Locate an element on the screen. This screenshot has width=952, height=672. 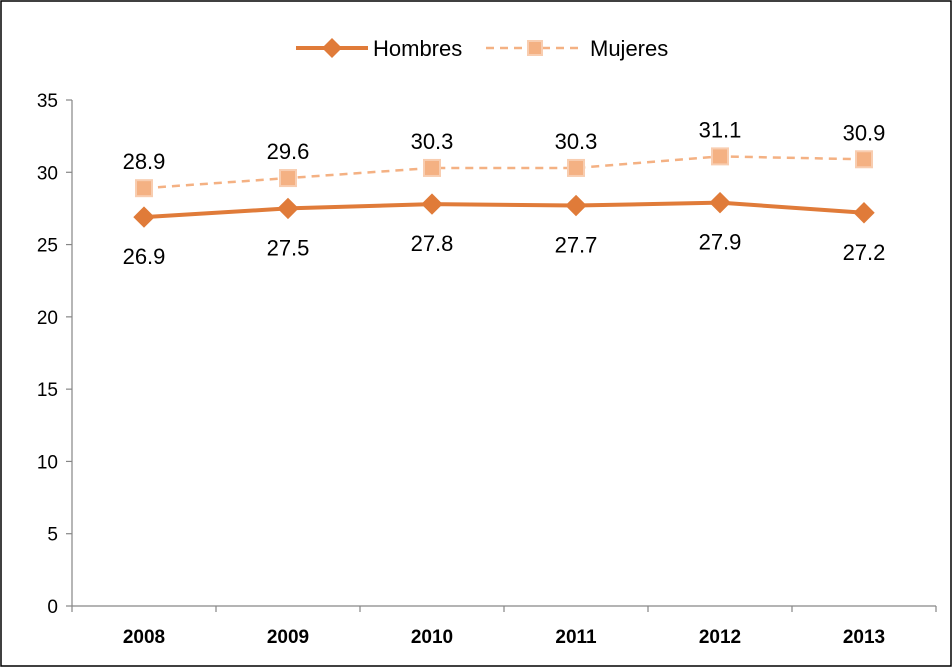
data-label-hombres: 26.9 is located at coordinates (144, 256).